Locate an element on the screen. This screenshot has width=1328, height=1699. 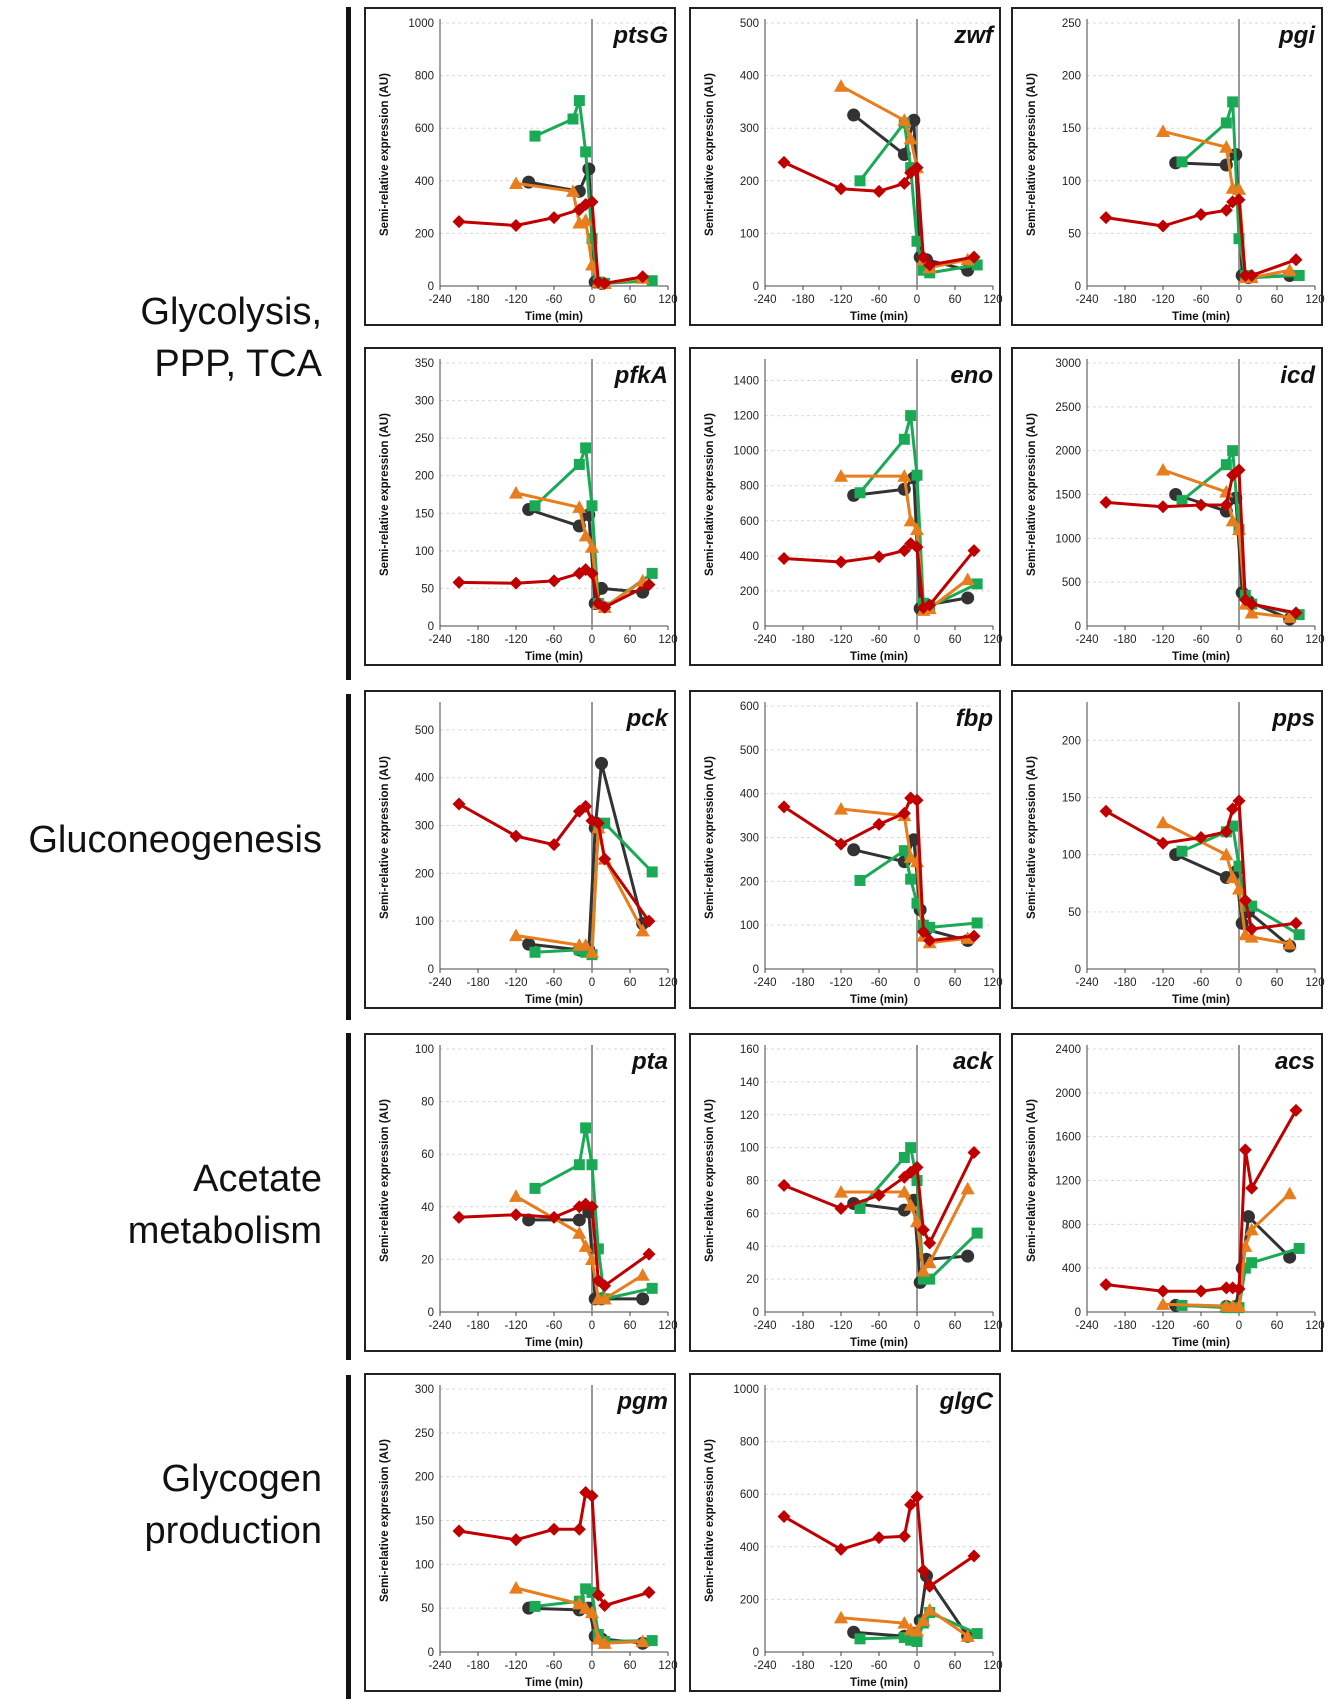
gene-name-label: pgm is located at coordinates (642, 1401).